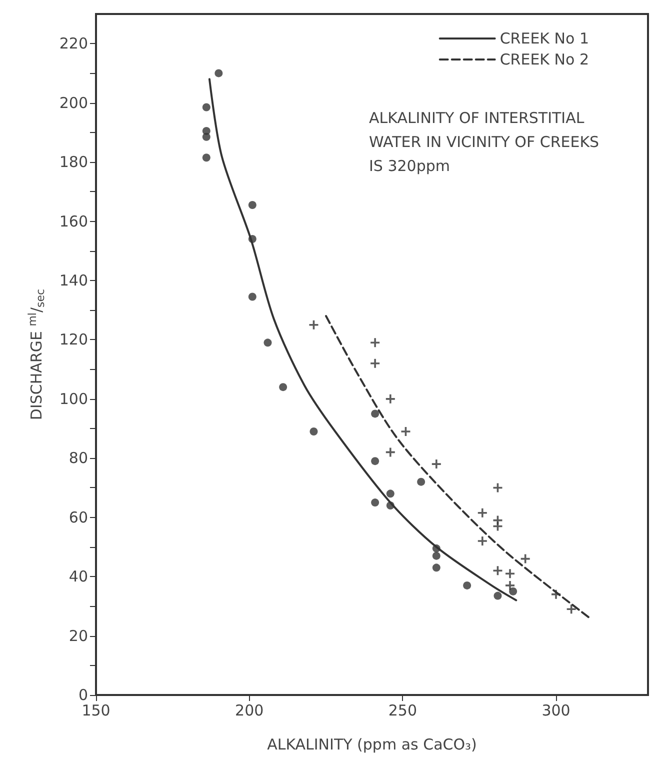 The image size is (662, 781). What do you see at coordinates (249, 711) in the screenshot?
I see `x-tick-label: 200` at bounding box center [249, 711].